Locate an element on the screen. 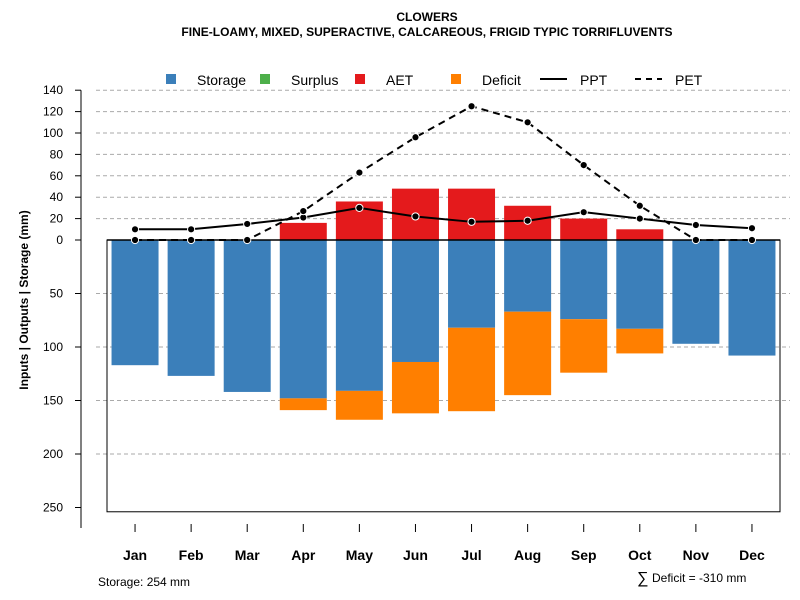 The height and width of the screenshot is (600, 800). x-tick-label: Dec is located at coordinates (752, 555).